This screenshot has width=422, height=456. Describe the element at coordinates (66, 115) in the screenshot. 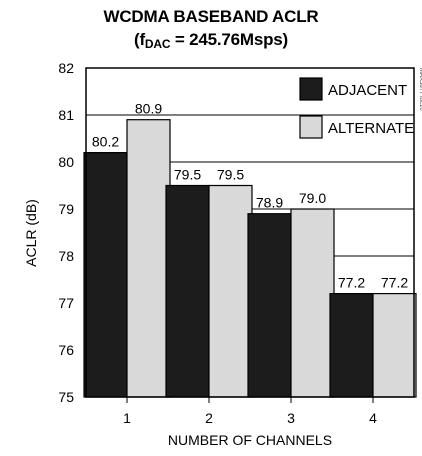

I see `y-tick-label: 81` at that location.